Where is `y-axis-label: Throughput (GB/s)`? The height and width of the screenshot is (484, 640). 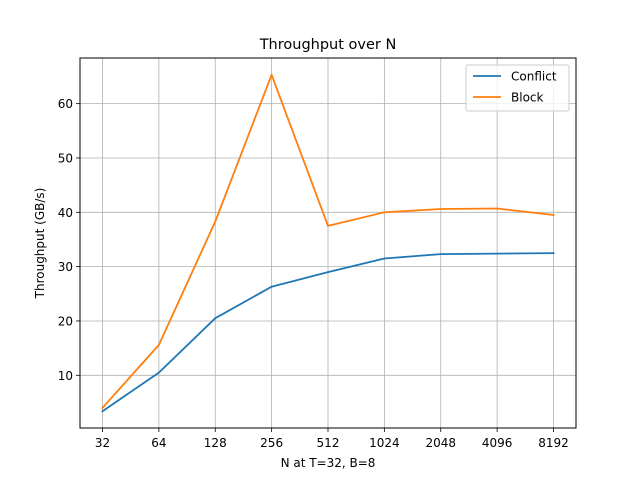
y-axis-label: Throughput (GB/s) is located at coordinates (40, 244).